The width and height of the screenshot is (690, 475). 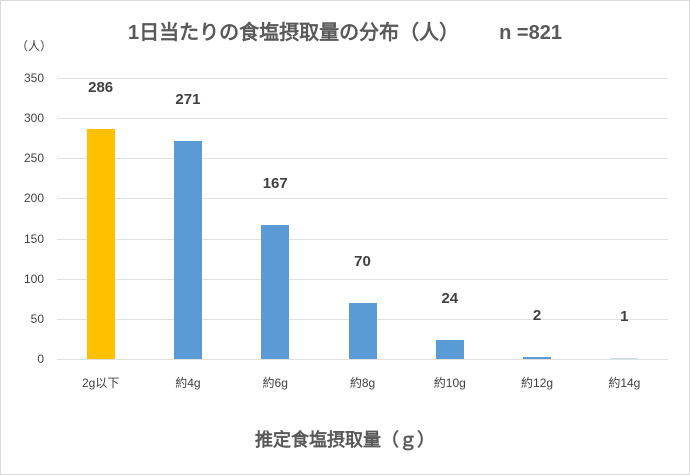 What do you see at coordinates (33, 238) in the screenshot?
I see `y-tick-label: 150` at bounding box center [33, 238].